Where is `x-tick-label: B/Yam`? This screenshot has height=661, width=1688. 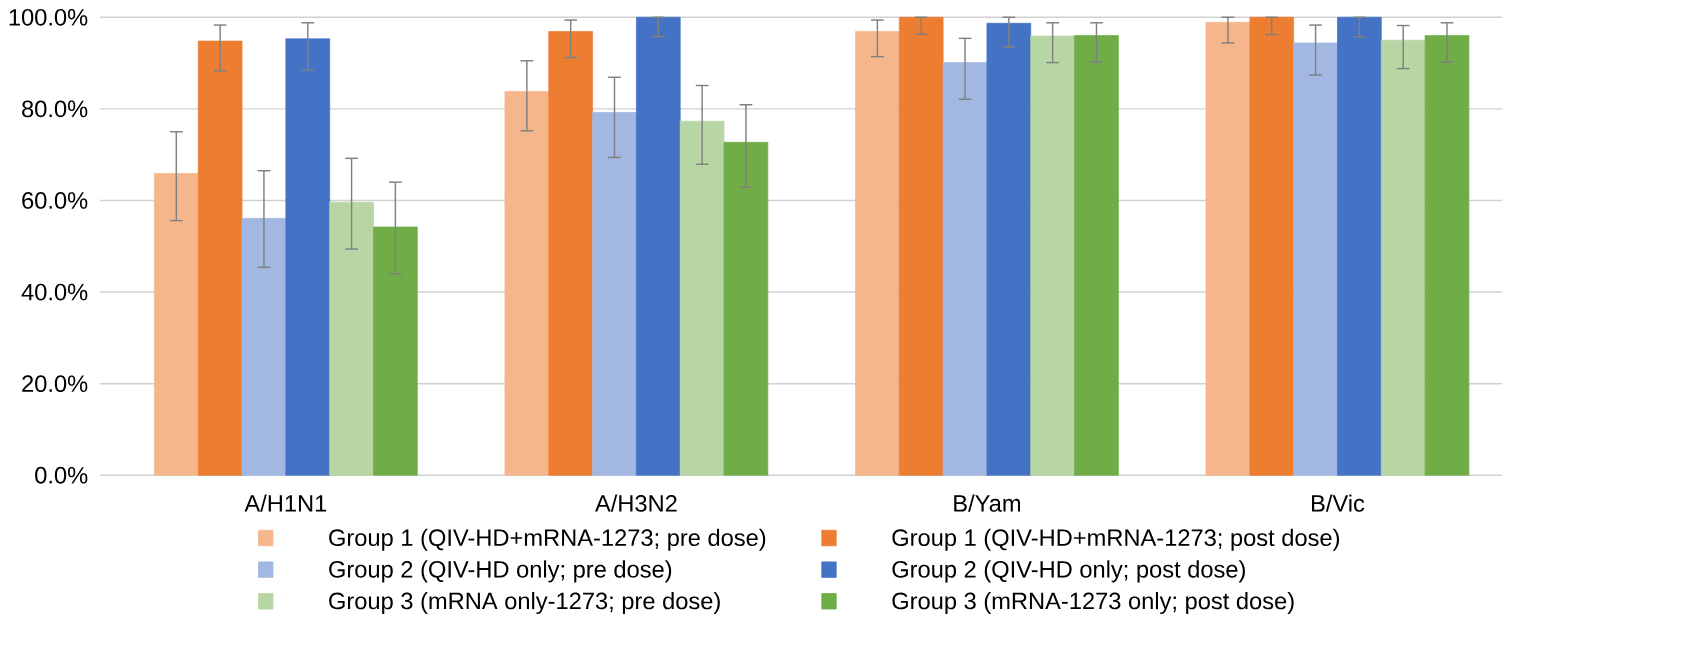
x-tick-label: B/Yam is located at coordinates (987, 503).